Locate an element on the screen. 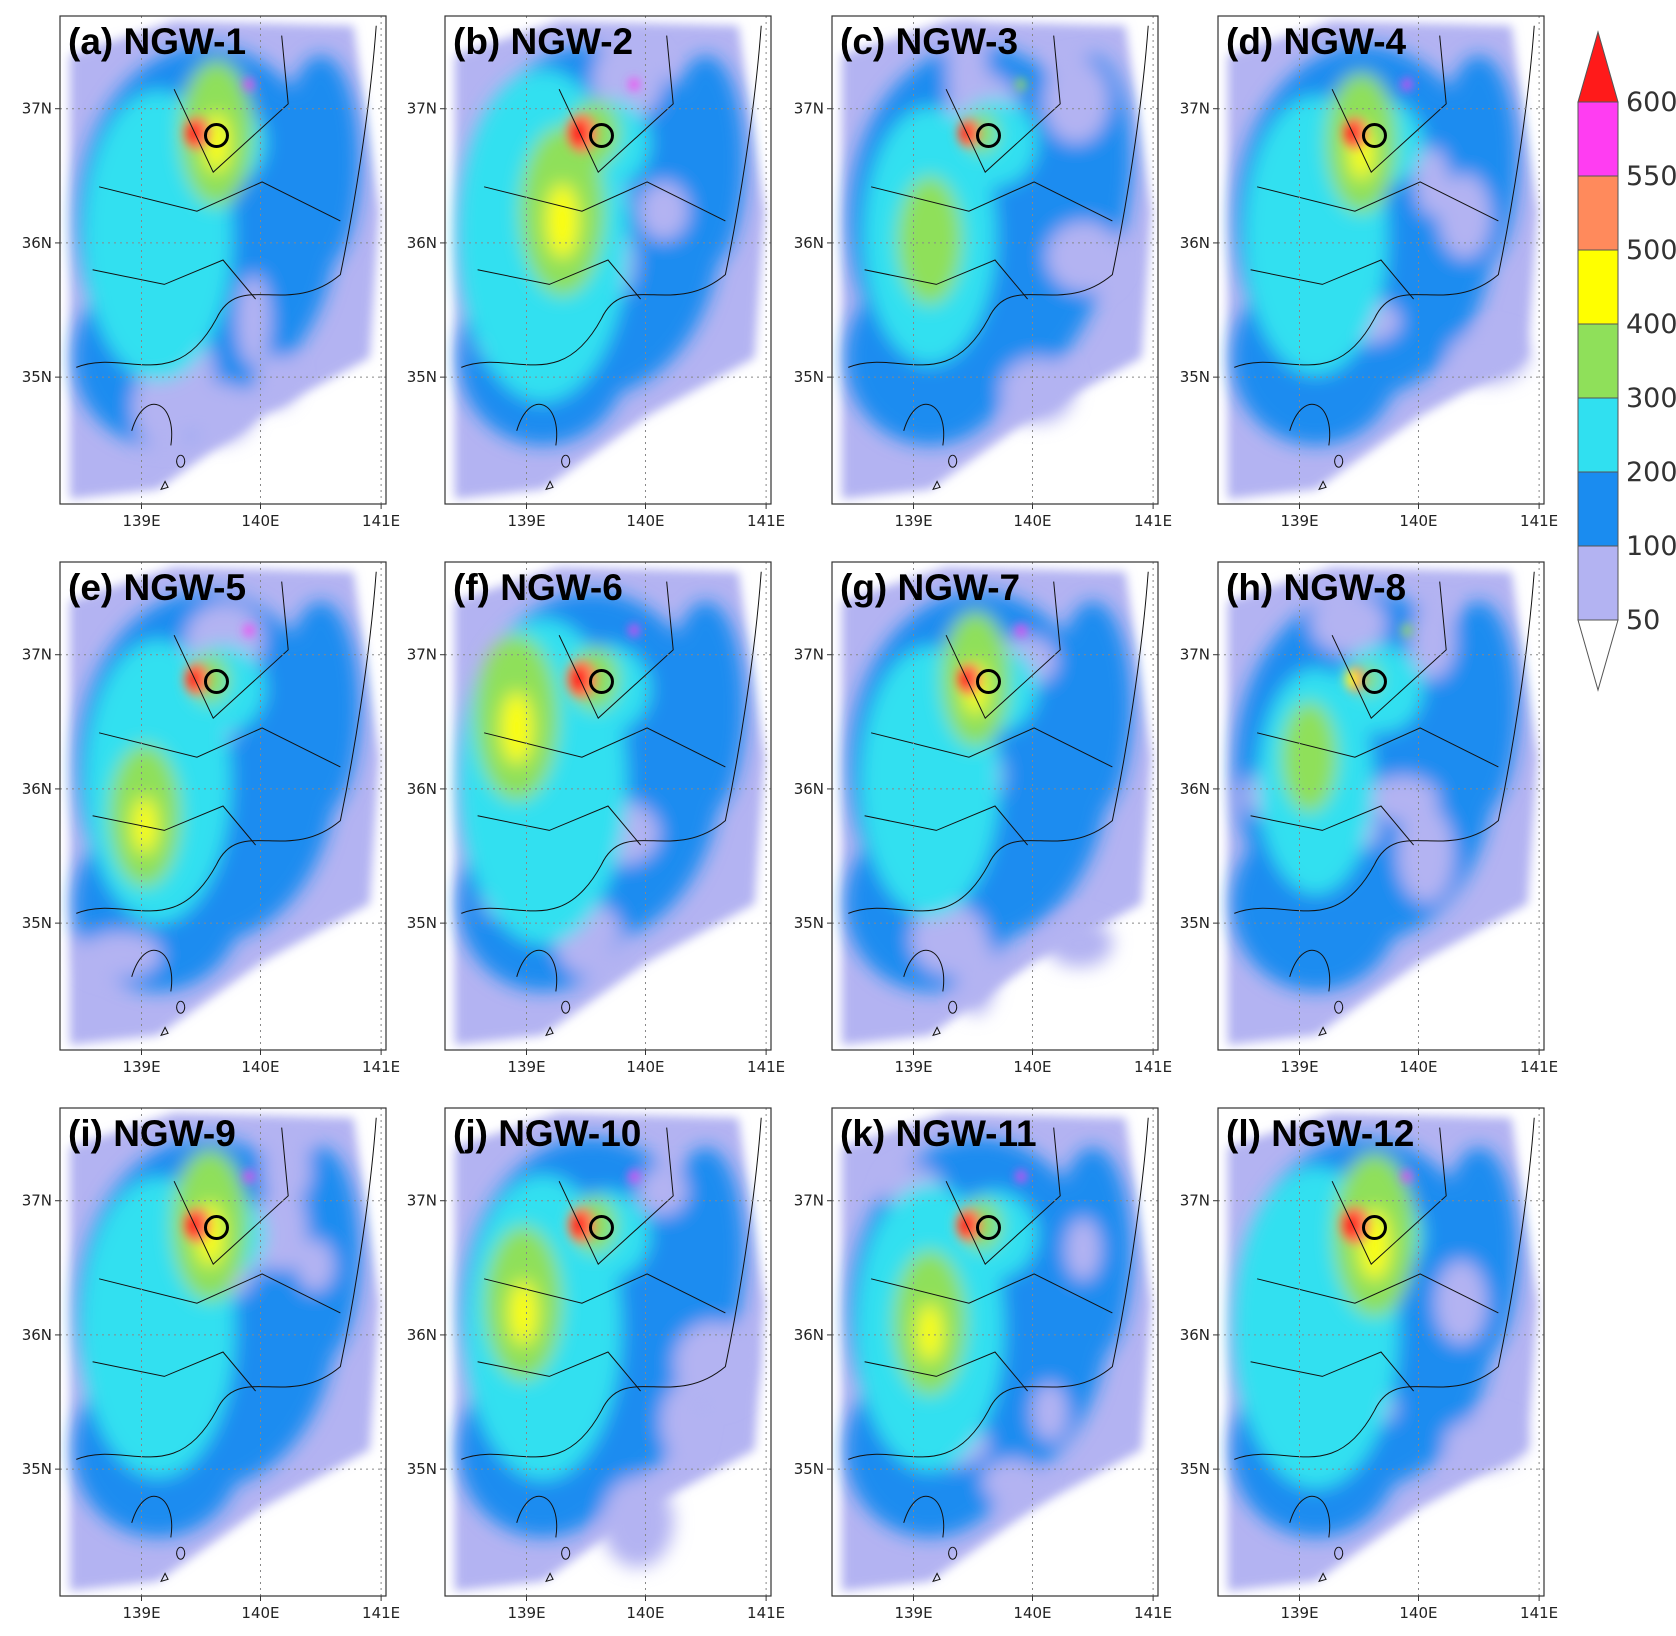 The image size is (1676, 1636). colorbar-bottom-arrow is located at coordinates (1598, 655).